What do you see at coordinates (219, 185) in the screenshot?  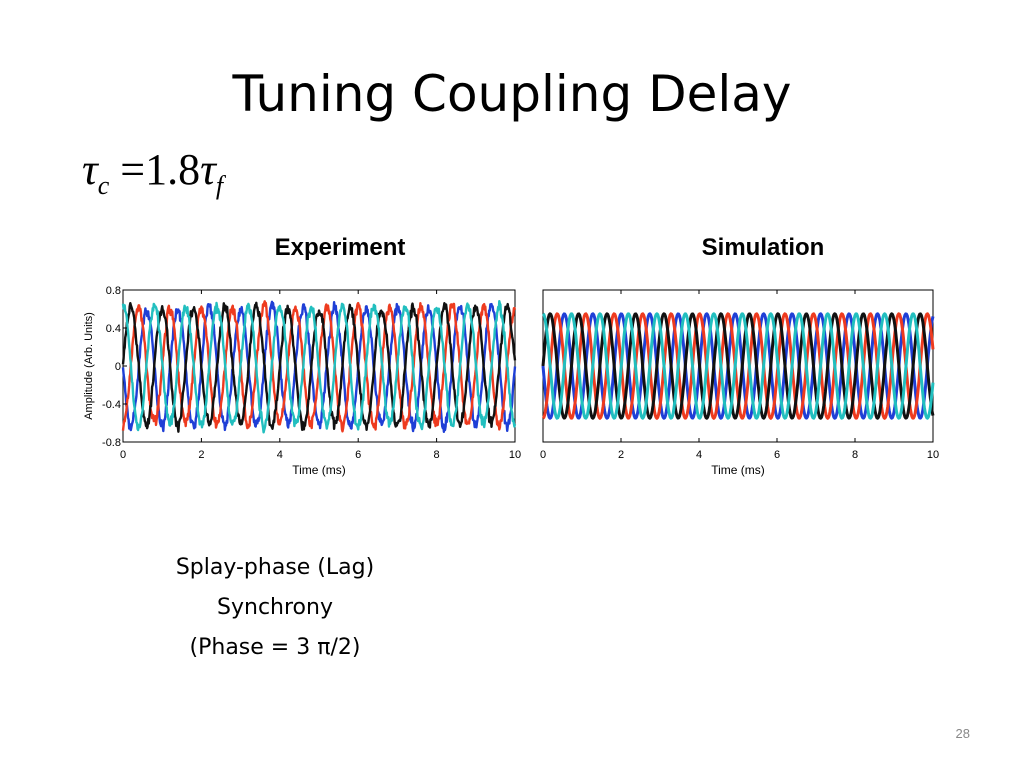 I see `subscript-f: f` at bounding box center [219, 185].